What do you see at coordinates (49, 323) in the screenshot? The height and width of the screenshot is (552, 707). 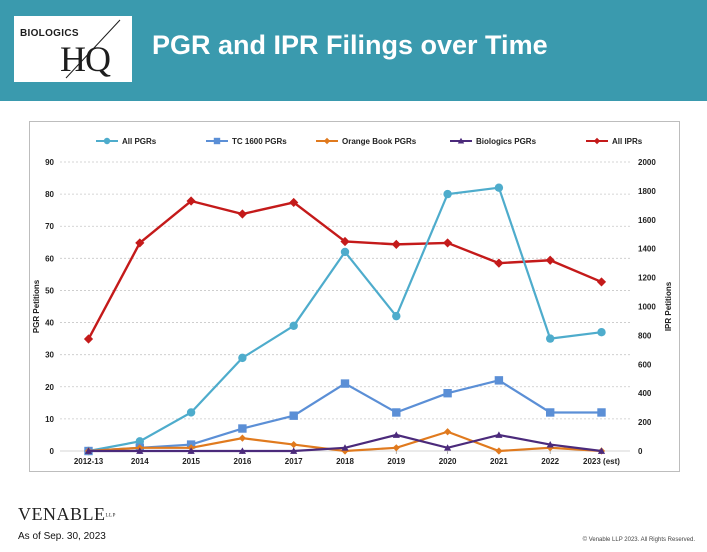 I see `y-tick-label: 40` at bounding box center [49, 323].